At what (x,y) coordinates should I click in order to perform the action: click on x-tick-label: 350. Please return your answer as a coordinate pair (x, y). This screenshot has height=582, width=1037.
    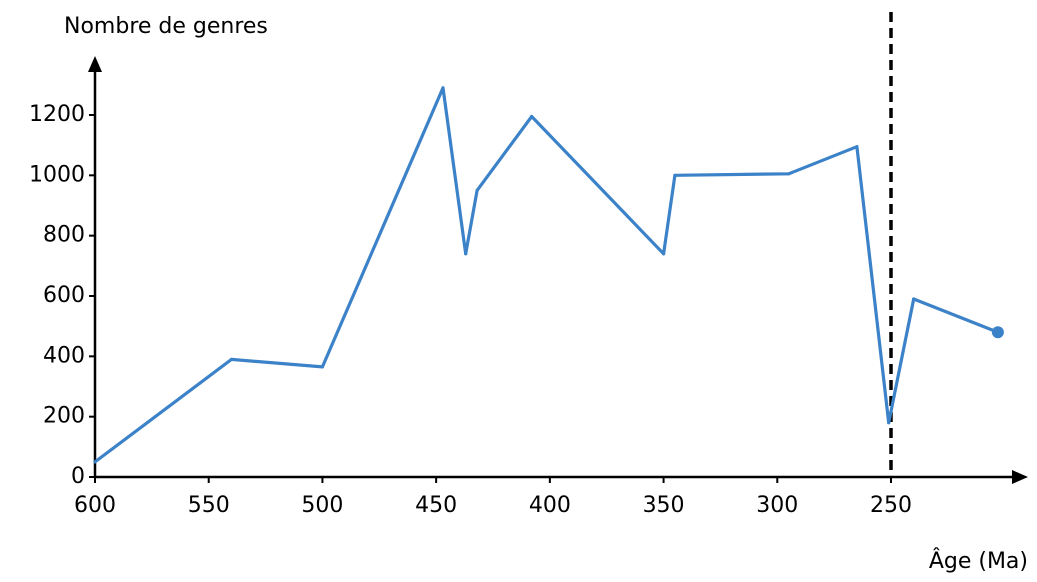
    Looking at the image, I should click on (664, 505).